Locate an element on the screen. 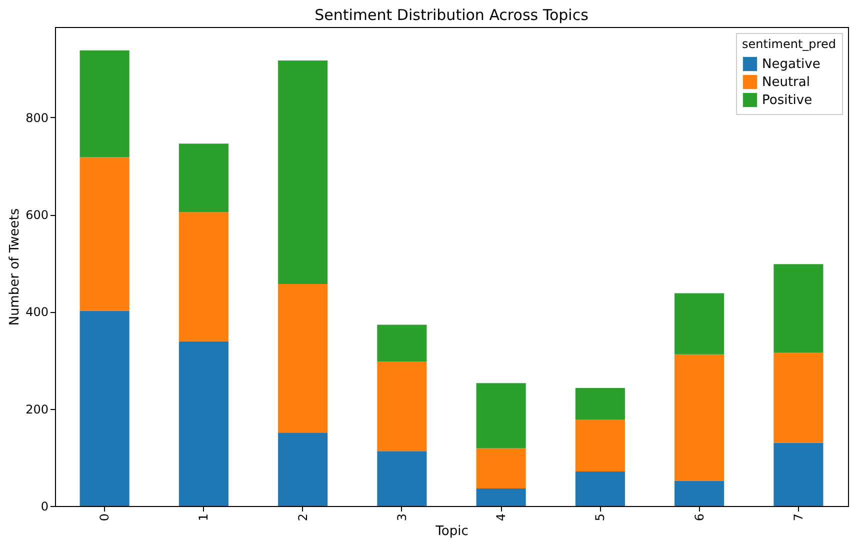  y-tick-label: 600 is located at coordinates (37, 215).